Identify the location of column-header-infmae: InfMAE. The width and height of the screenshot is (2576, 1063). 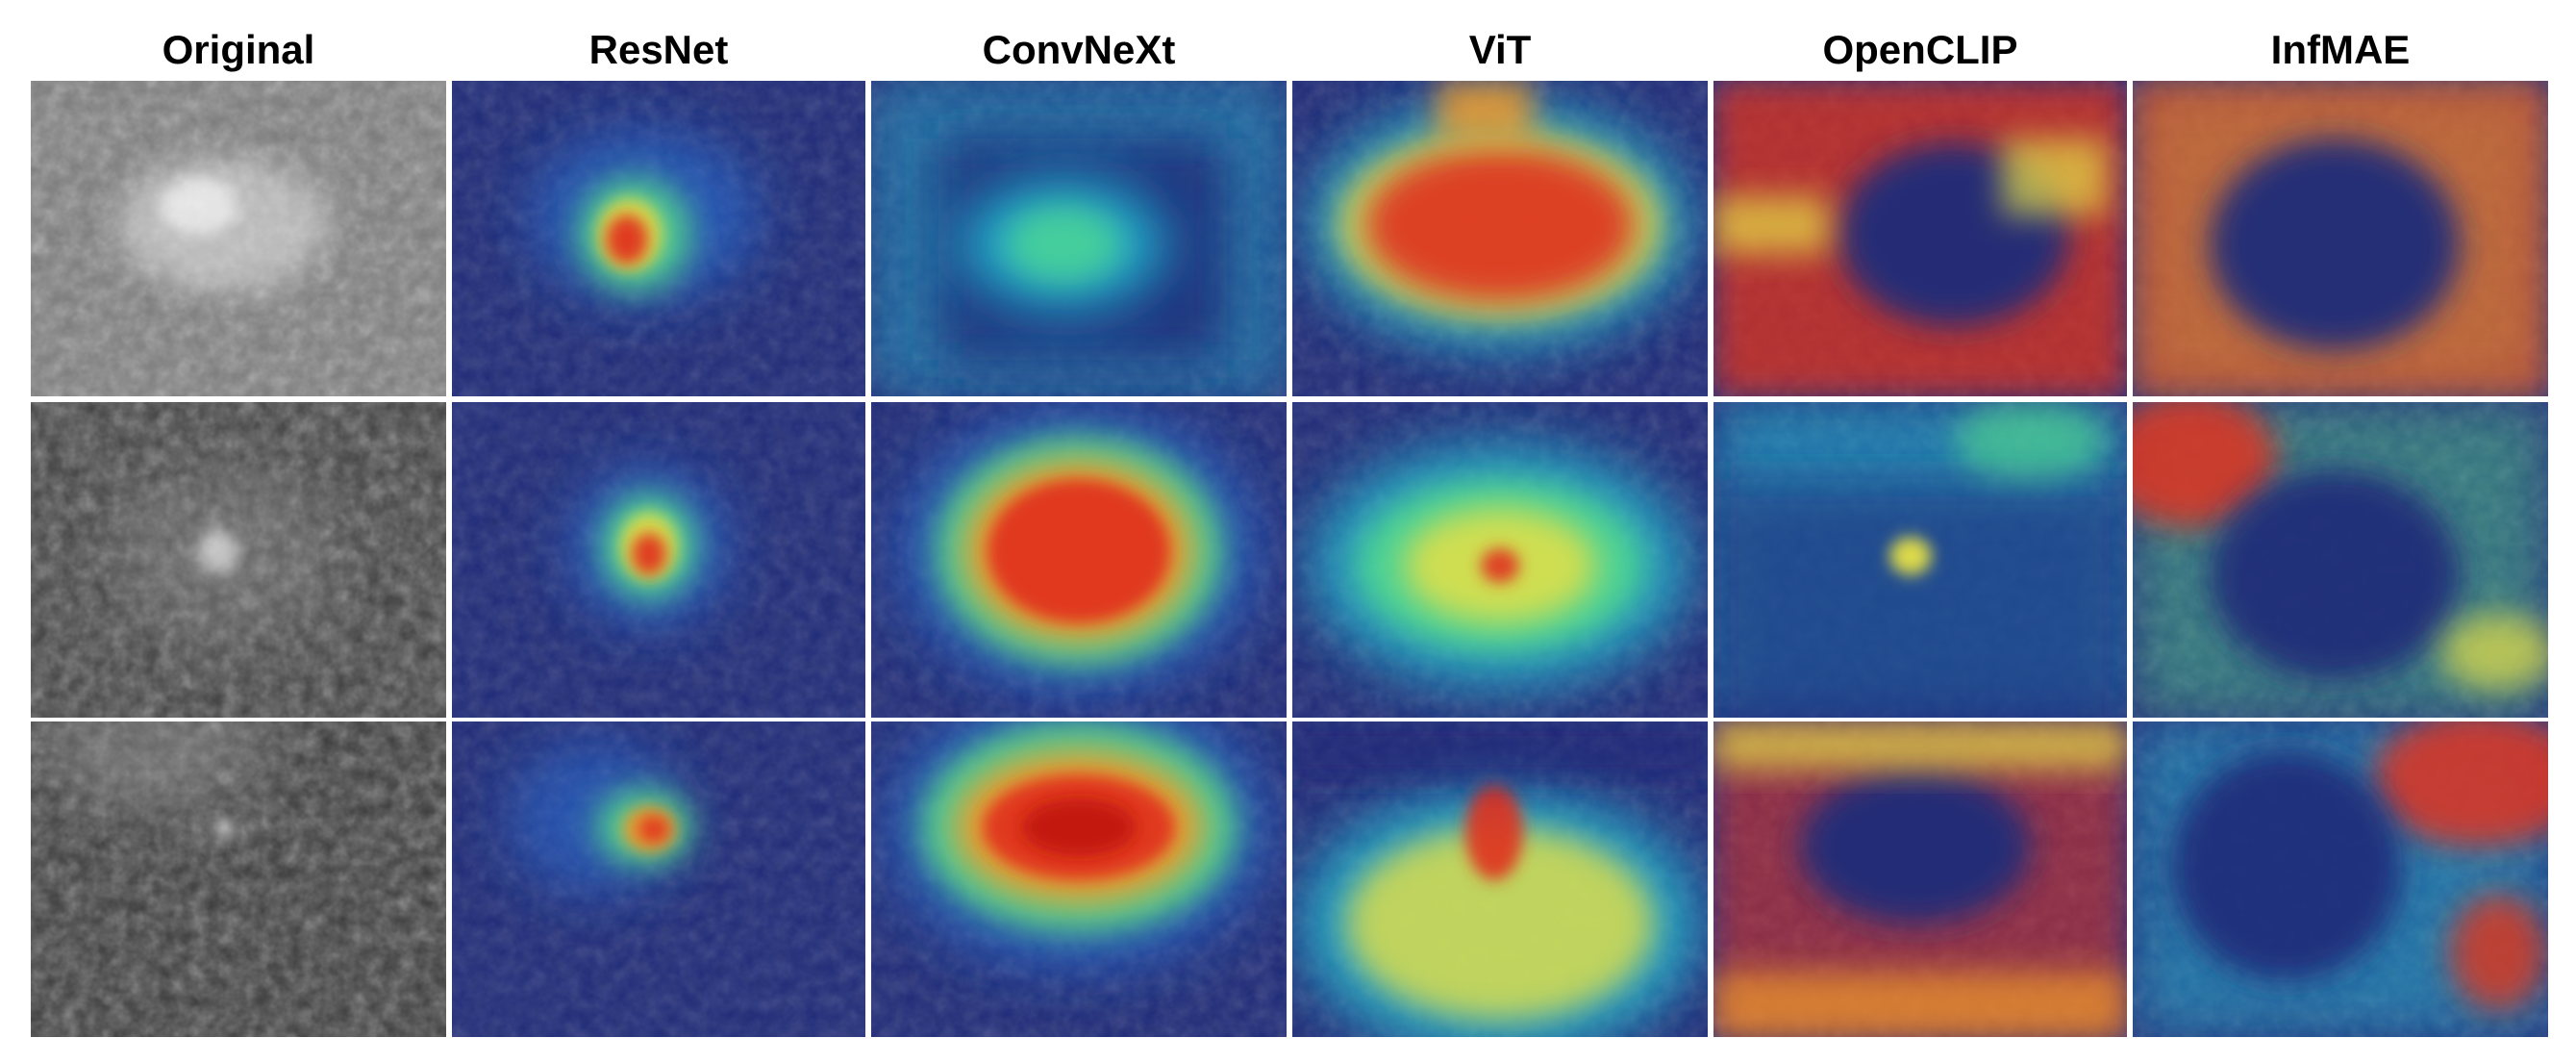
(2340, 49).